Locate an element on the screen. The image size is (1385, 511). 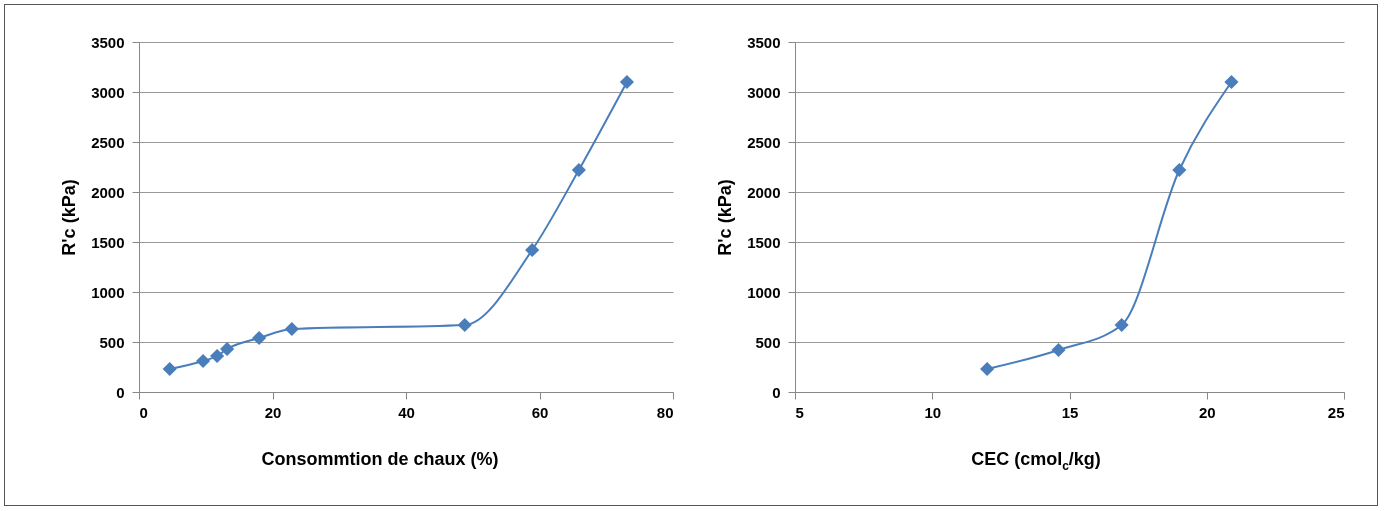
x-tick-label: 5 is located at coordinates (799, 412).